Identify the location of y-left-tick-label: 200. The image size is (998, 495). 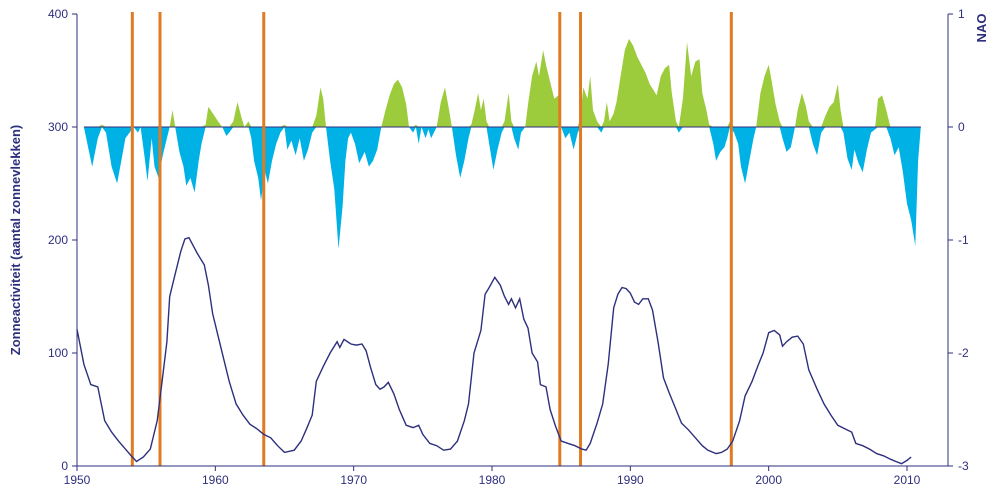
(58, 240).